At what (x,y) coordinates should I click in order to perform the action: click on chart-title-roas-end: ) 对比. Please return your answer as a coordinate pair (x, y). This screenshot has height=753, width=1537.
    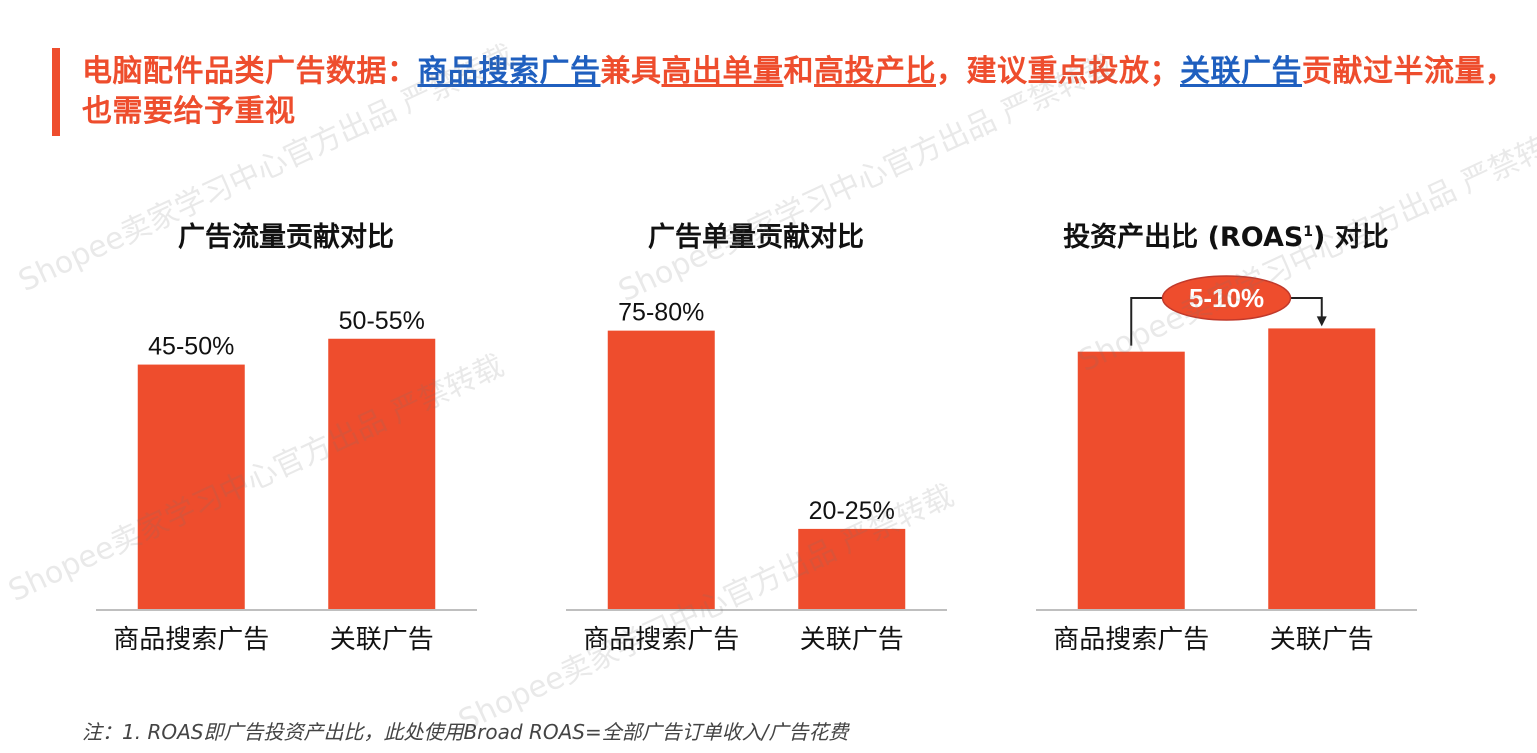
    Looking at the image, I should click on (1351, 237).